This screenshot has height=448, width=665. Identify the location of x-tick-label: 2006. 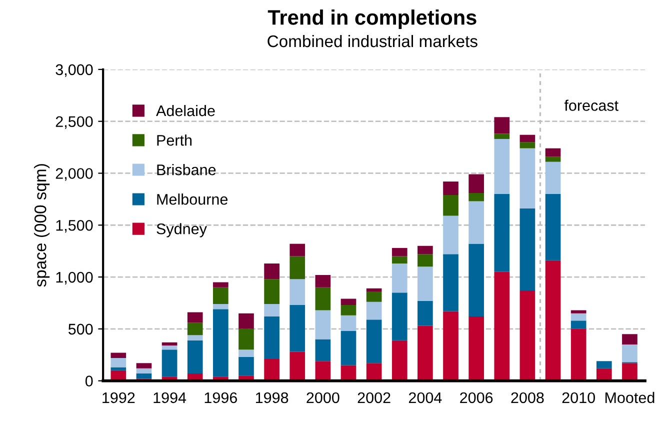
(476, 398).